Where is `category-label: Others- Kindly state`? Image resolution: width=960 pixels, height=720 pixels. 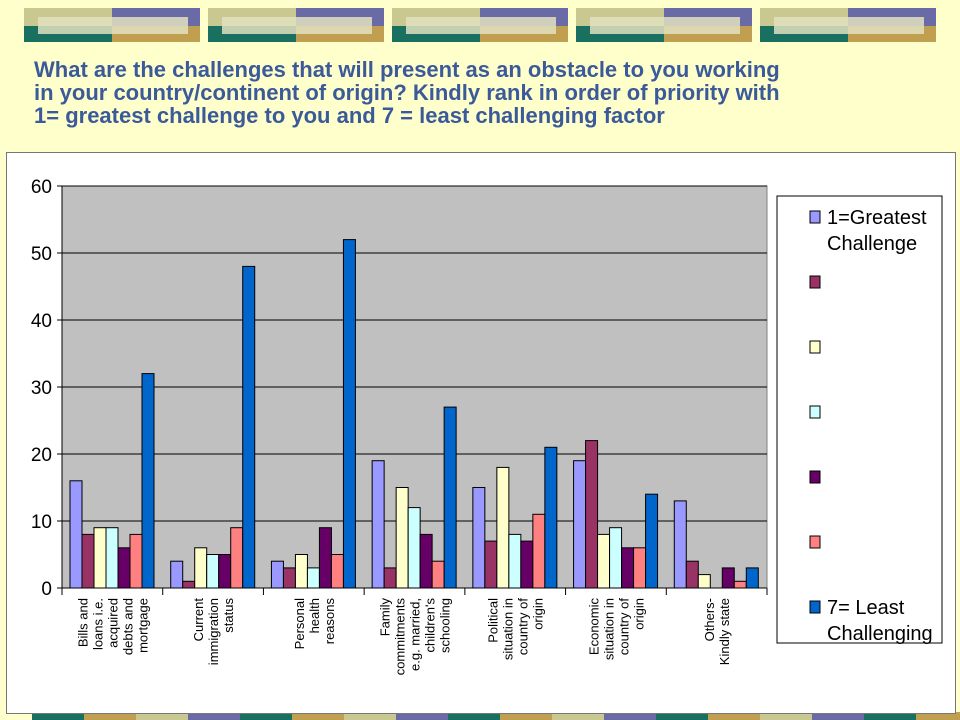 category-label: Others- Kindly state is located at coordinates (717, 631).